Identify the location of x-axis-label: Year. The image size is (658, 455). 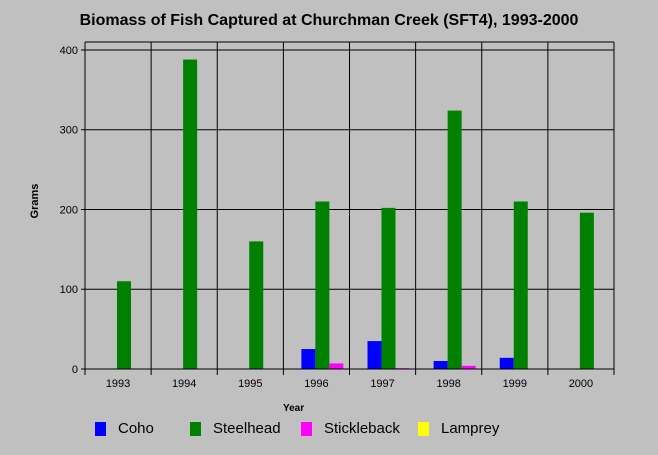
(294, 408).